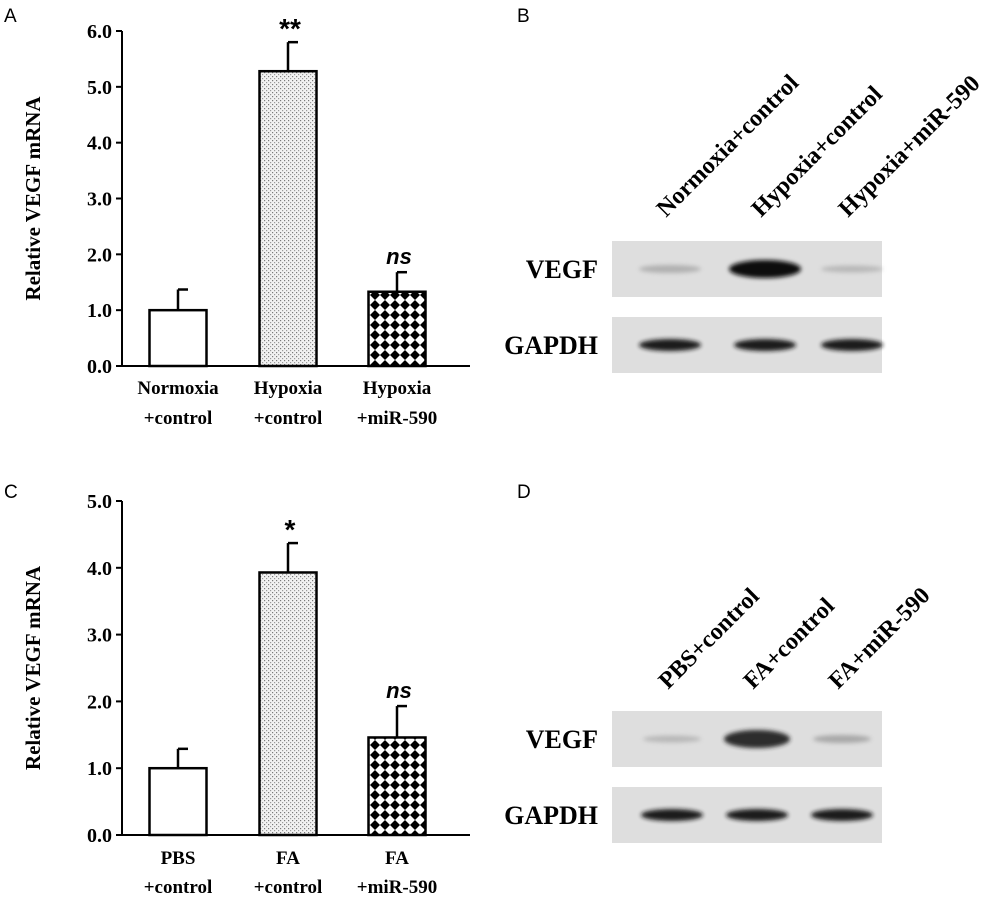  What do you see at coordinates (290, 28) in the screenshot?
I see `significance-label-a-1: **` at bounding box center [290, 28].